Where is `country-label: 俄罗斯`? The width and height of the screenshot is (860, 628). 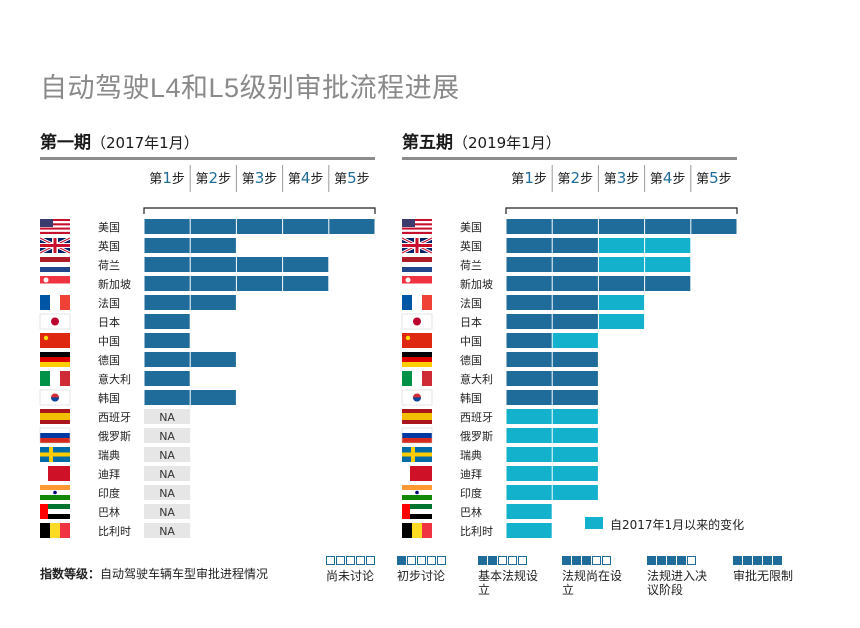 country-label: 俄罗斯 is located at coordinates (476, 436).